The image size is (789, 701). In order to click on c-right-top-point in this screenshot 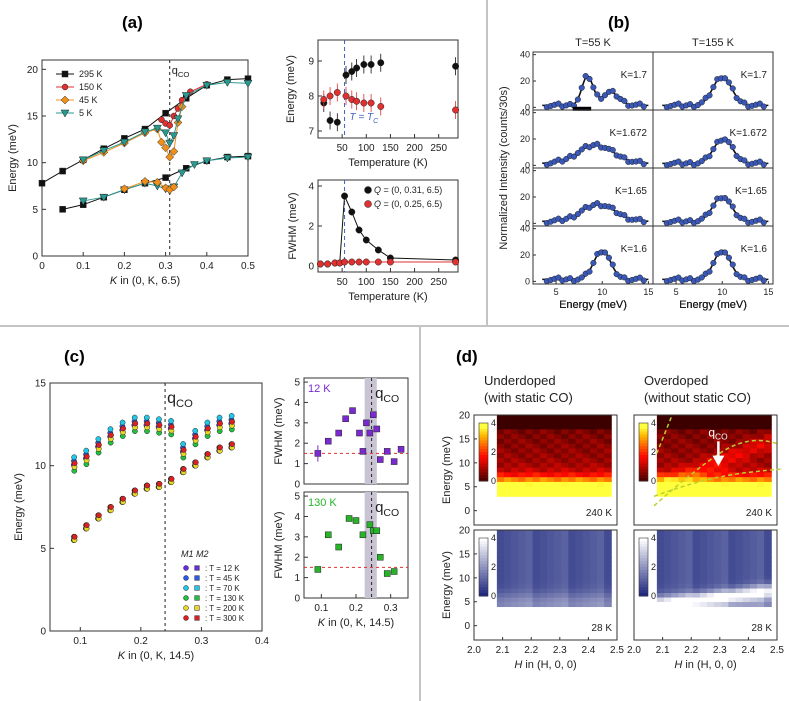, I will do `click(338, 433)`.